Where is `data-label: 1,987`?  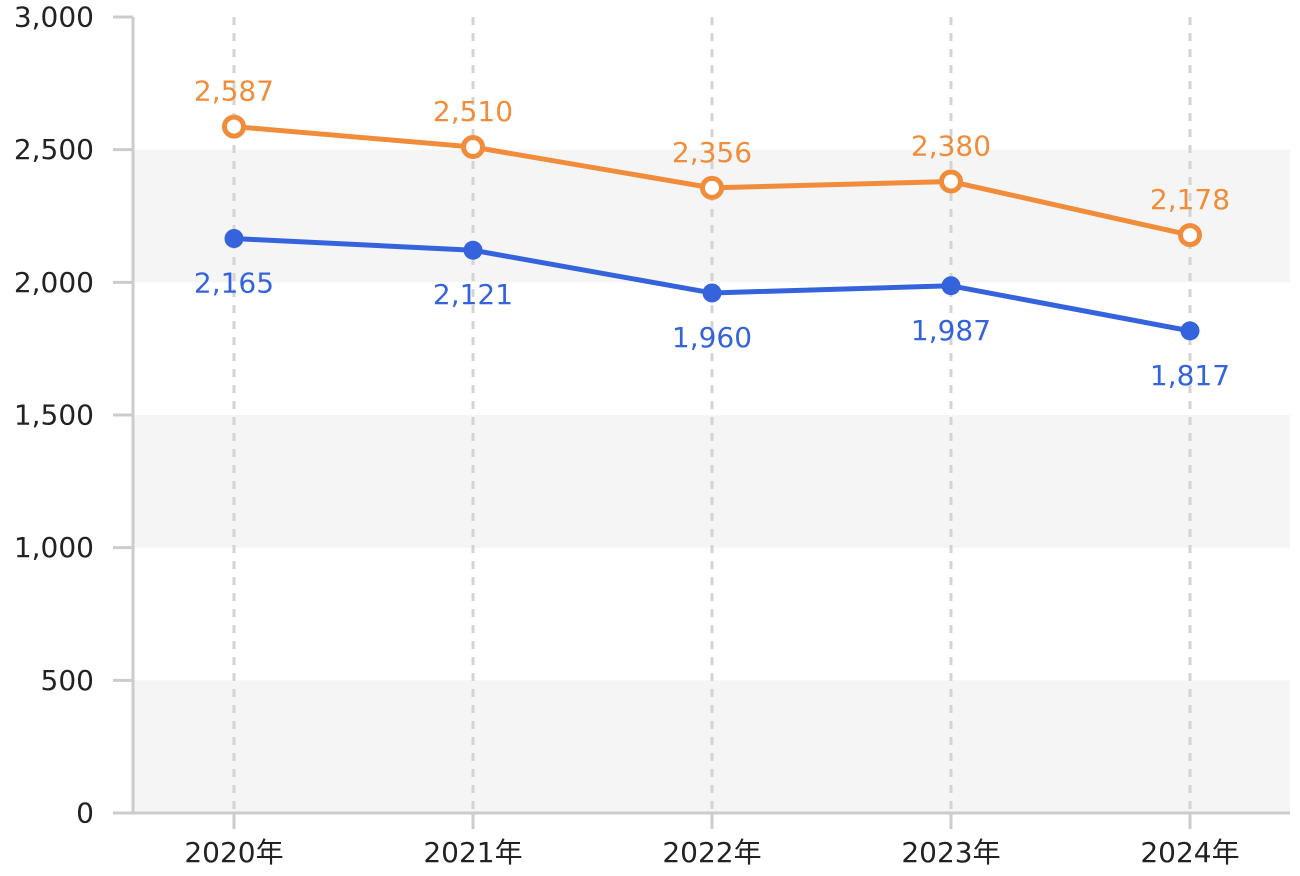 data-label: 1,987 is located at coordinates (951, 330).